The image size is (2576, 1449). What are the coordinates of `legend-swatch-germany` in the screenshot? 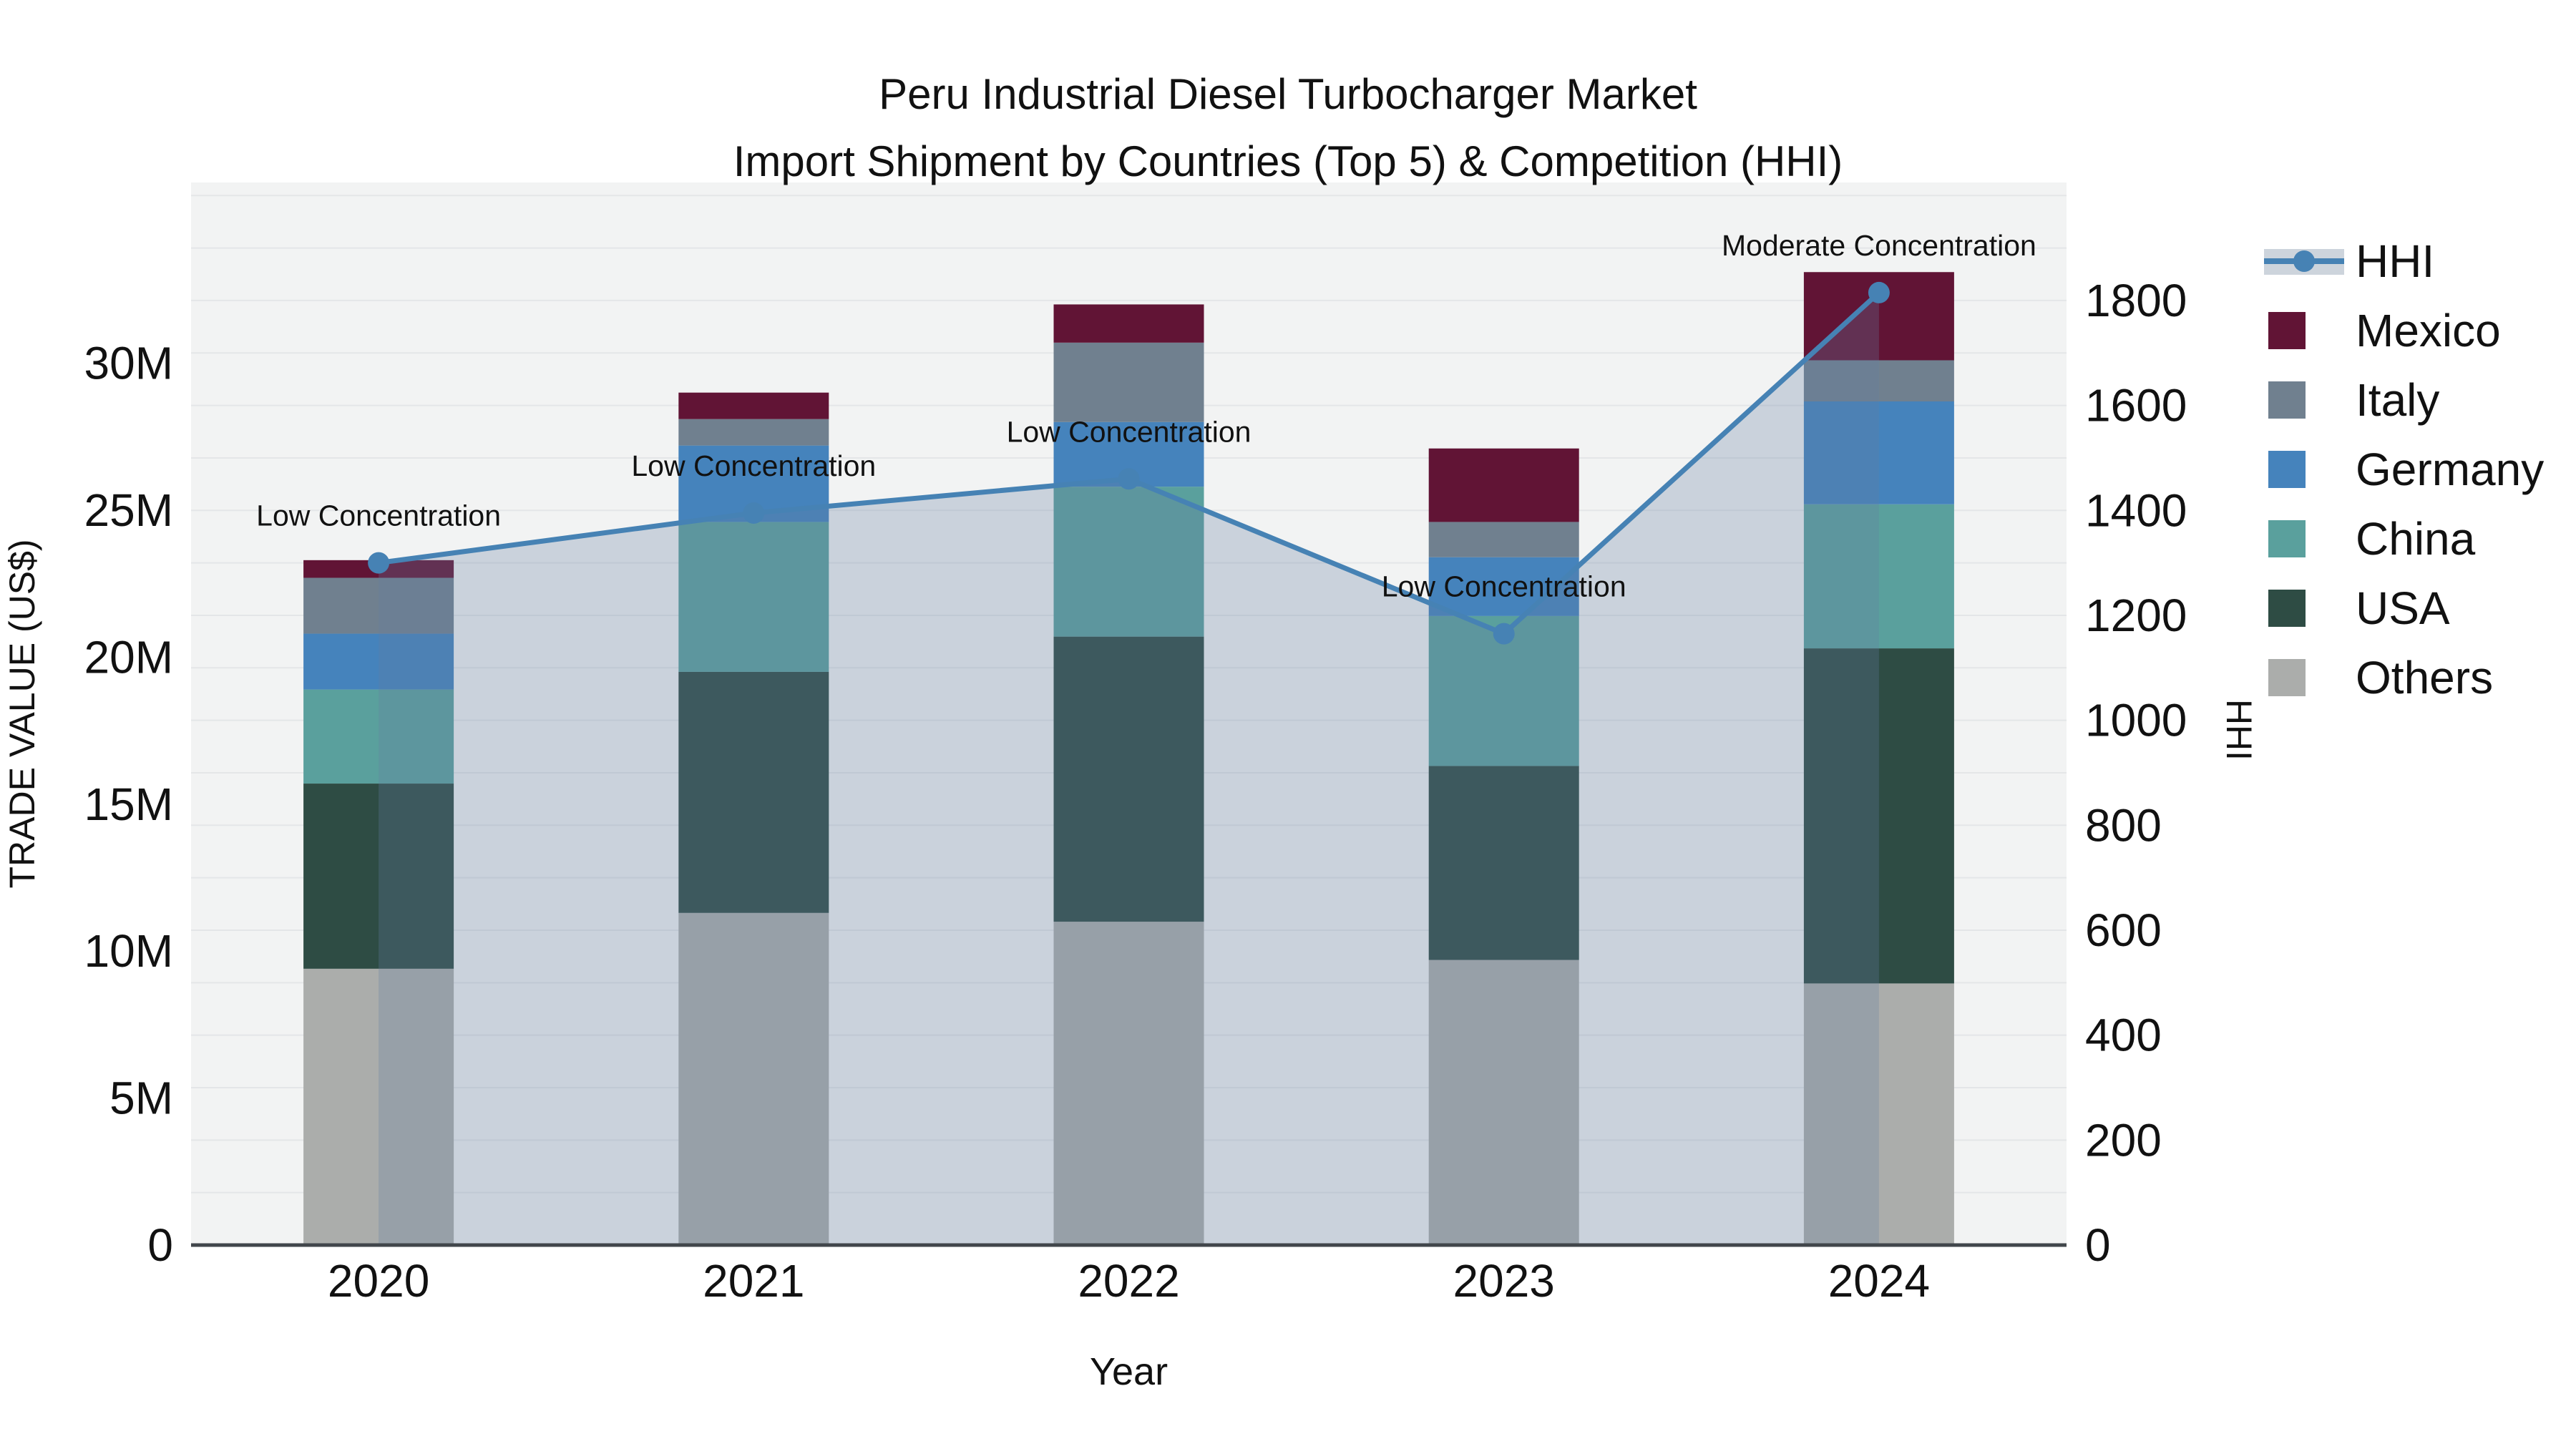 It's located at (2287, 469).